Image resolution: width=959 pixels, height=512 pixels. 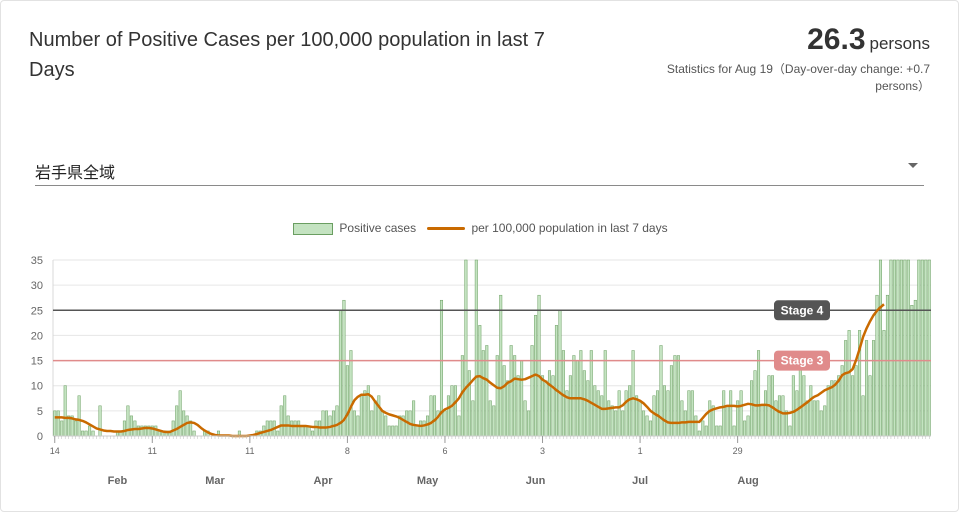 I want to click on legend-item-positive-cases: Positive cases, so click(x=354, y=228).